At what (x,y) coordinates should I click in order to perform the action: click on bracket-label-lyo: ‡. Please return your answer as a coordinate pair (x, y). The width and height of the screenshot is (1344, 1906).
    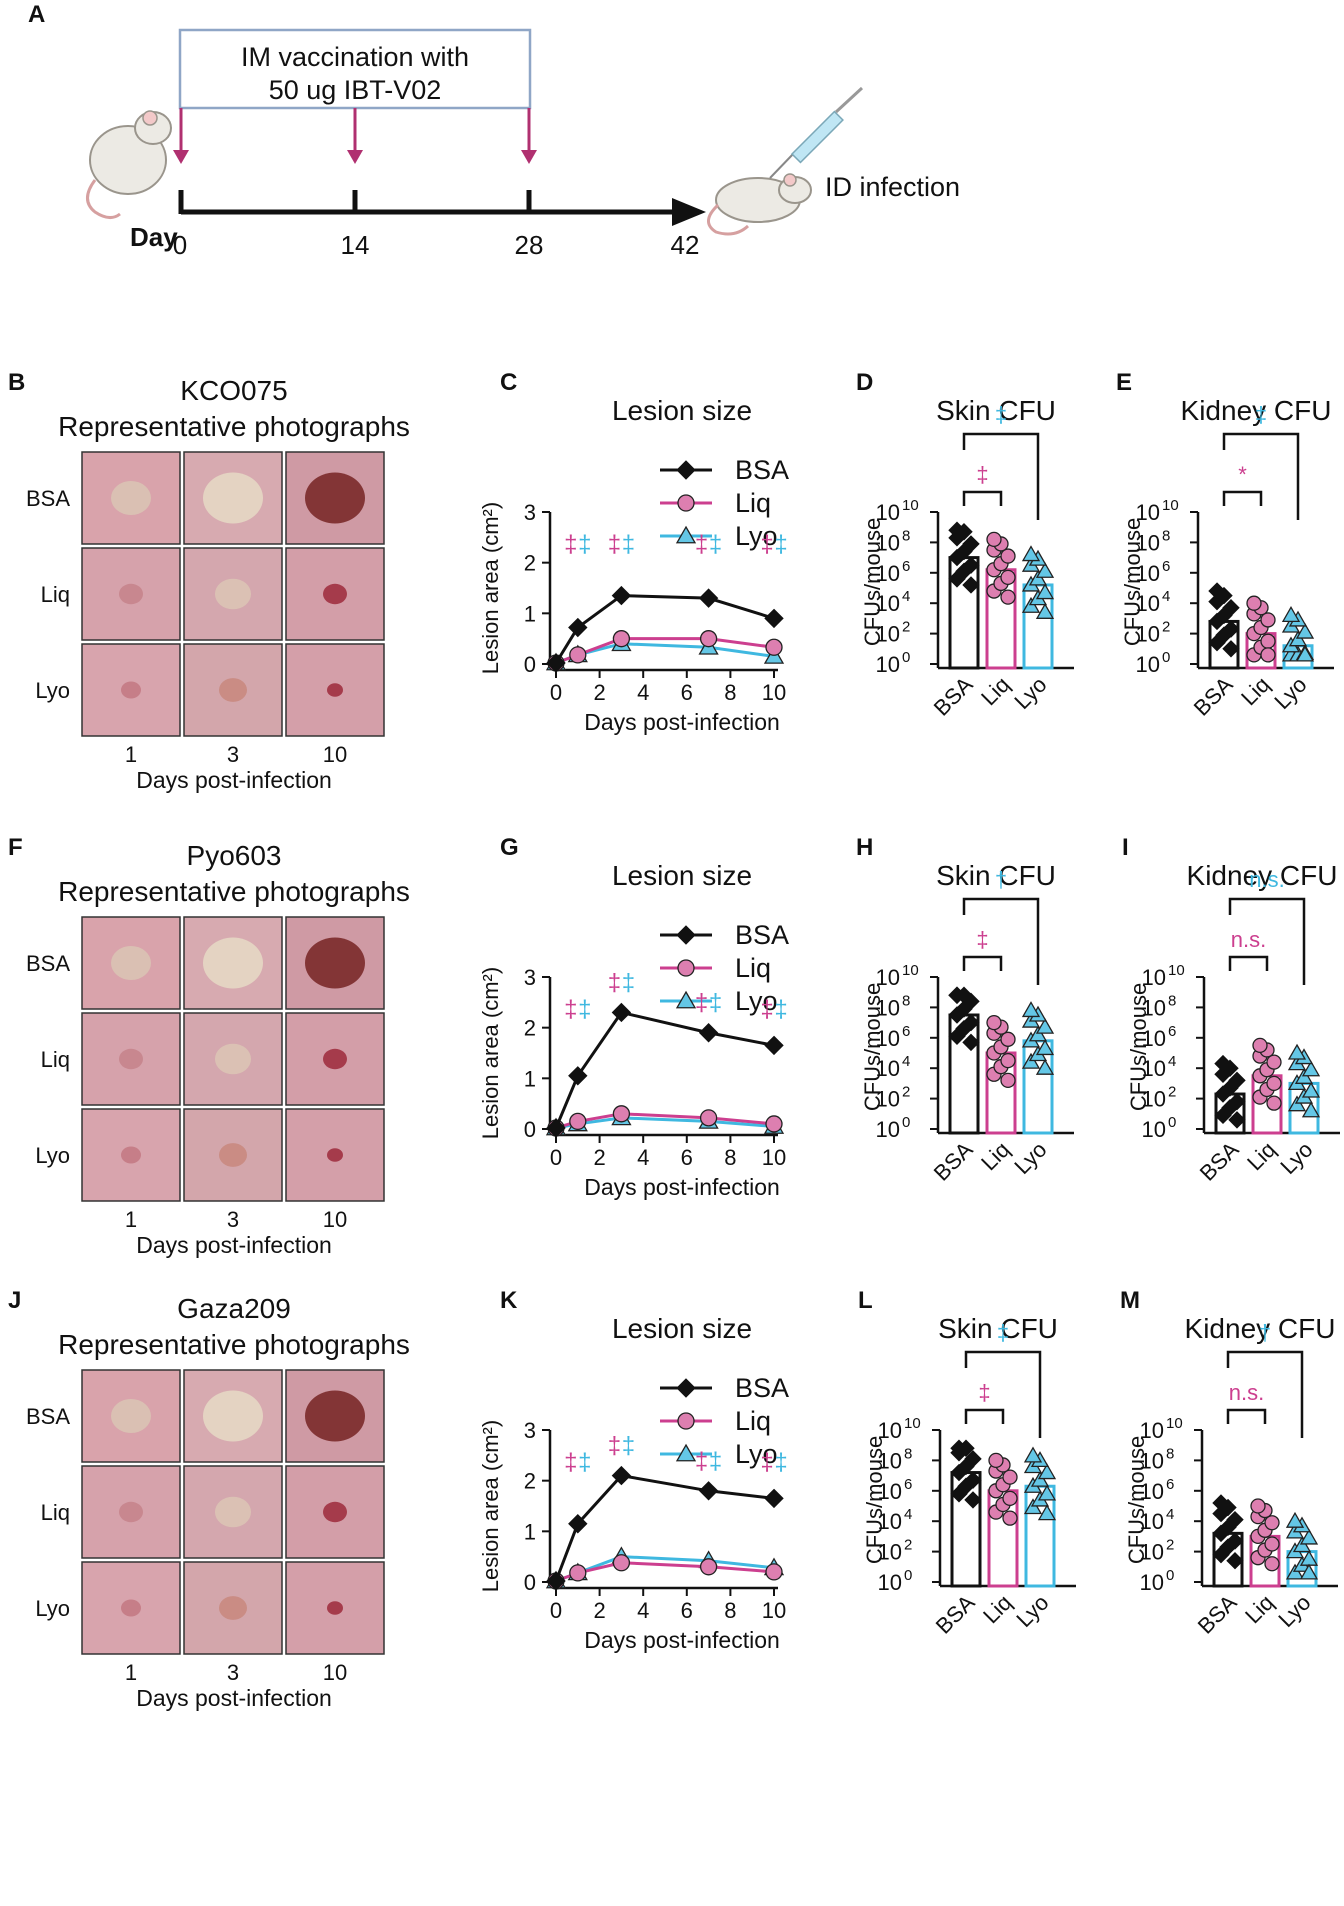
    Looking at the image, I should click on (1261, 414).